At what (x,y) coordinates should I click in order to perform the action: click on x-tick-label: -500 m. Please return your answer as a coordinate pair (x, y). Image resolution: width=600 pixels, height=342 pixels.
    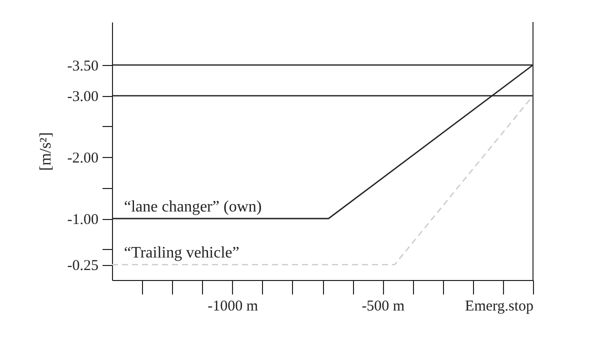
    Looking at the image, I should click on (383, 306).